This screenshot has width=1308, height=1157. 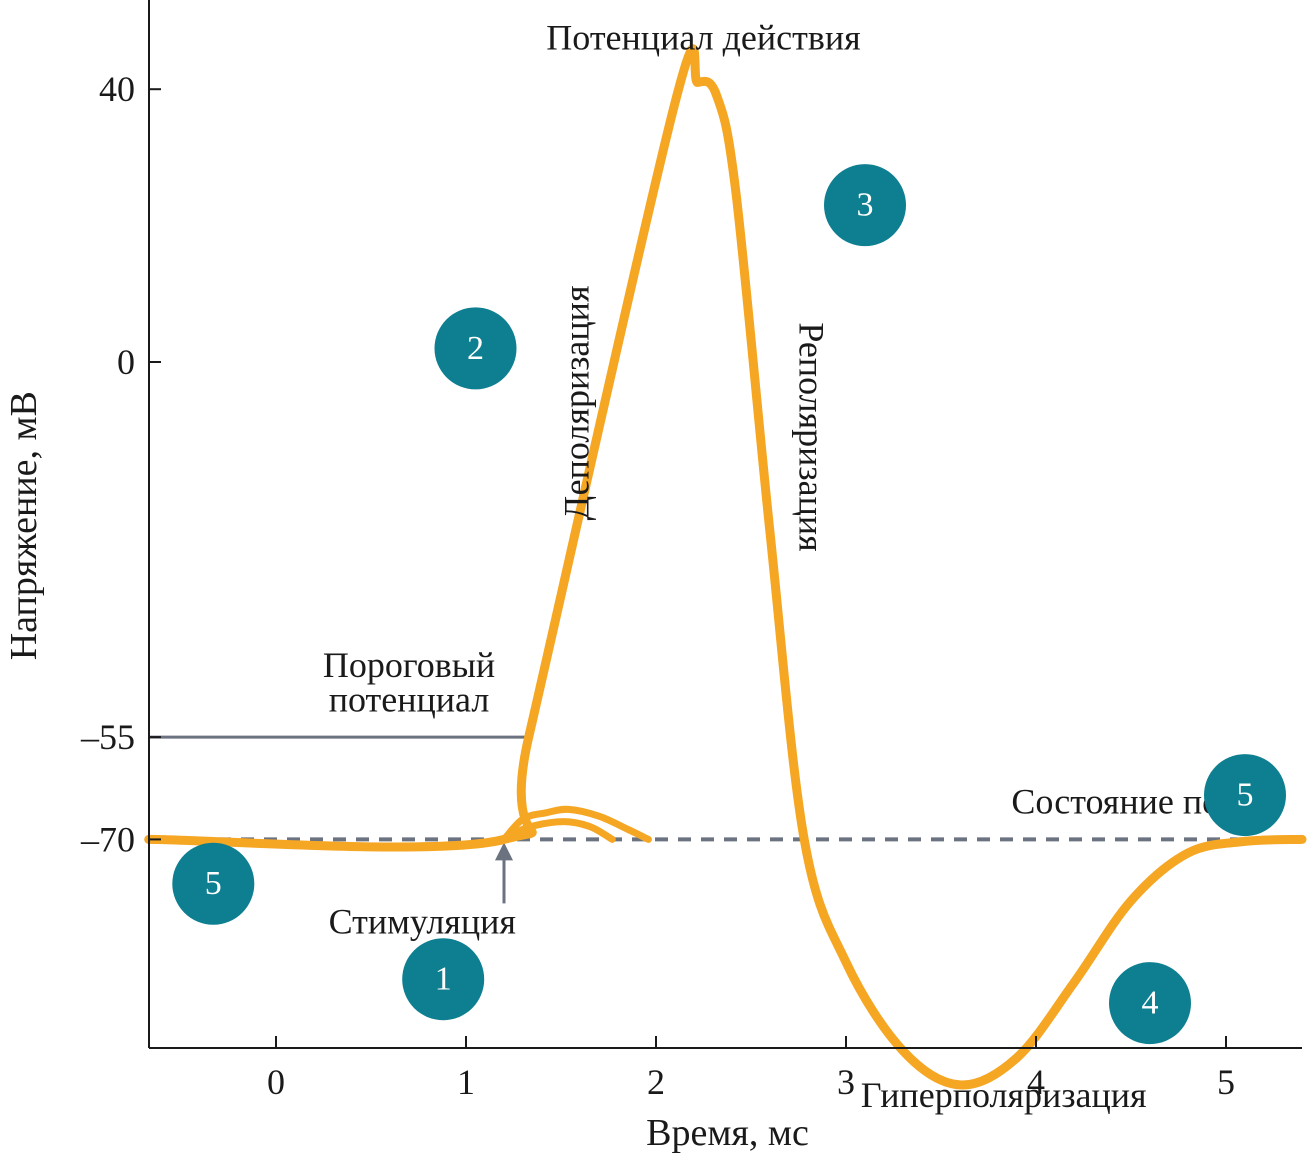 What do you see at coordinates (422, 922) in the screenshot?
I see `annotation-label: Стимуляция` at bounding box center [422, 922].